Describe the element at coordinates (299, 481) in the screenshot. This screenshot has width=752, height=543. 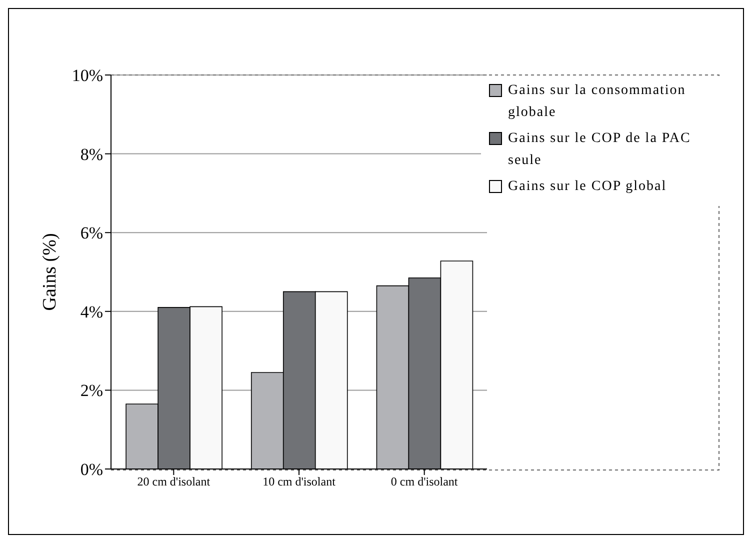
I see `x-tick-label: 10 cm d'isolant` at that location.